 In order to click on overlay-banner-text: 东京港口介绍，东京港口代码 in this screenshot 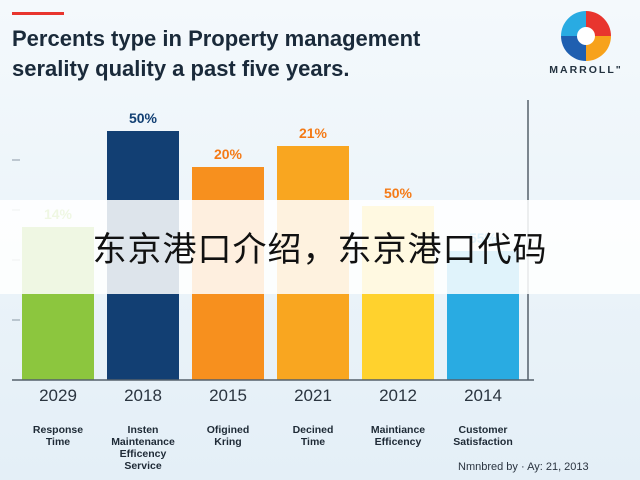, I will do `click(320, 250)`.